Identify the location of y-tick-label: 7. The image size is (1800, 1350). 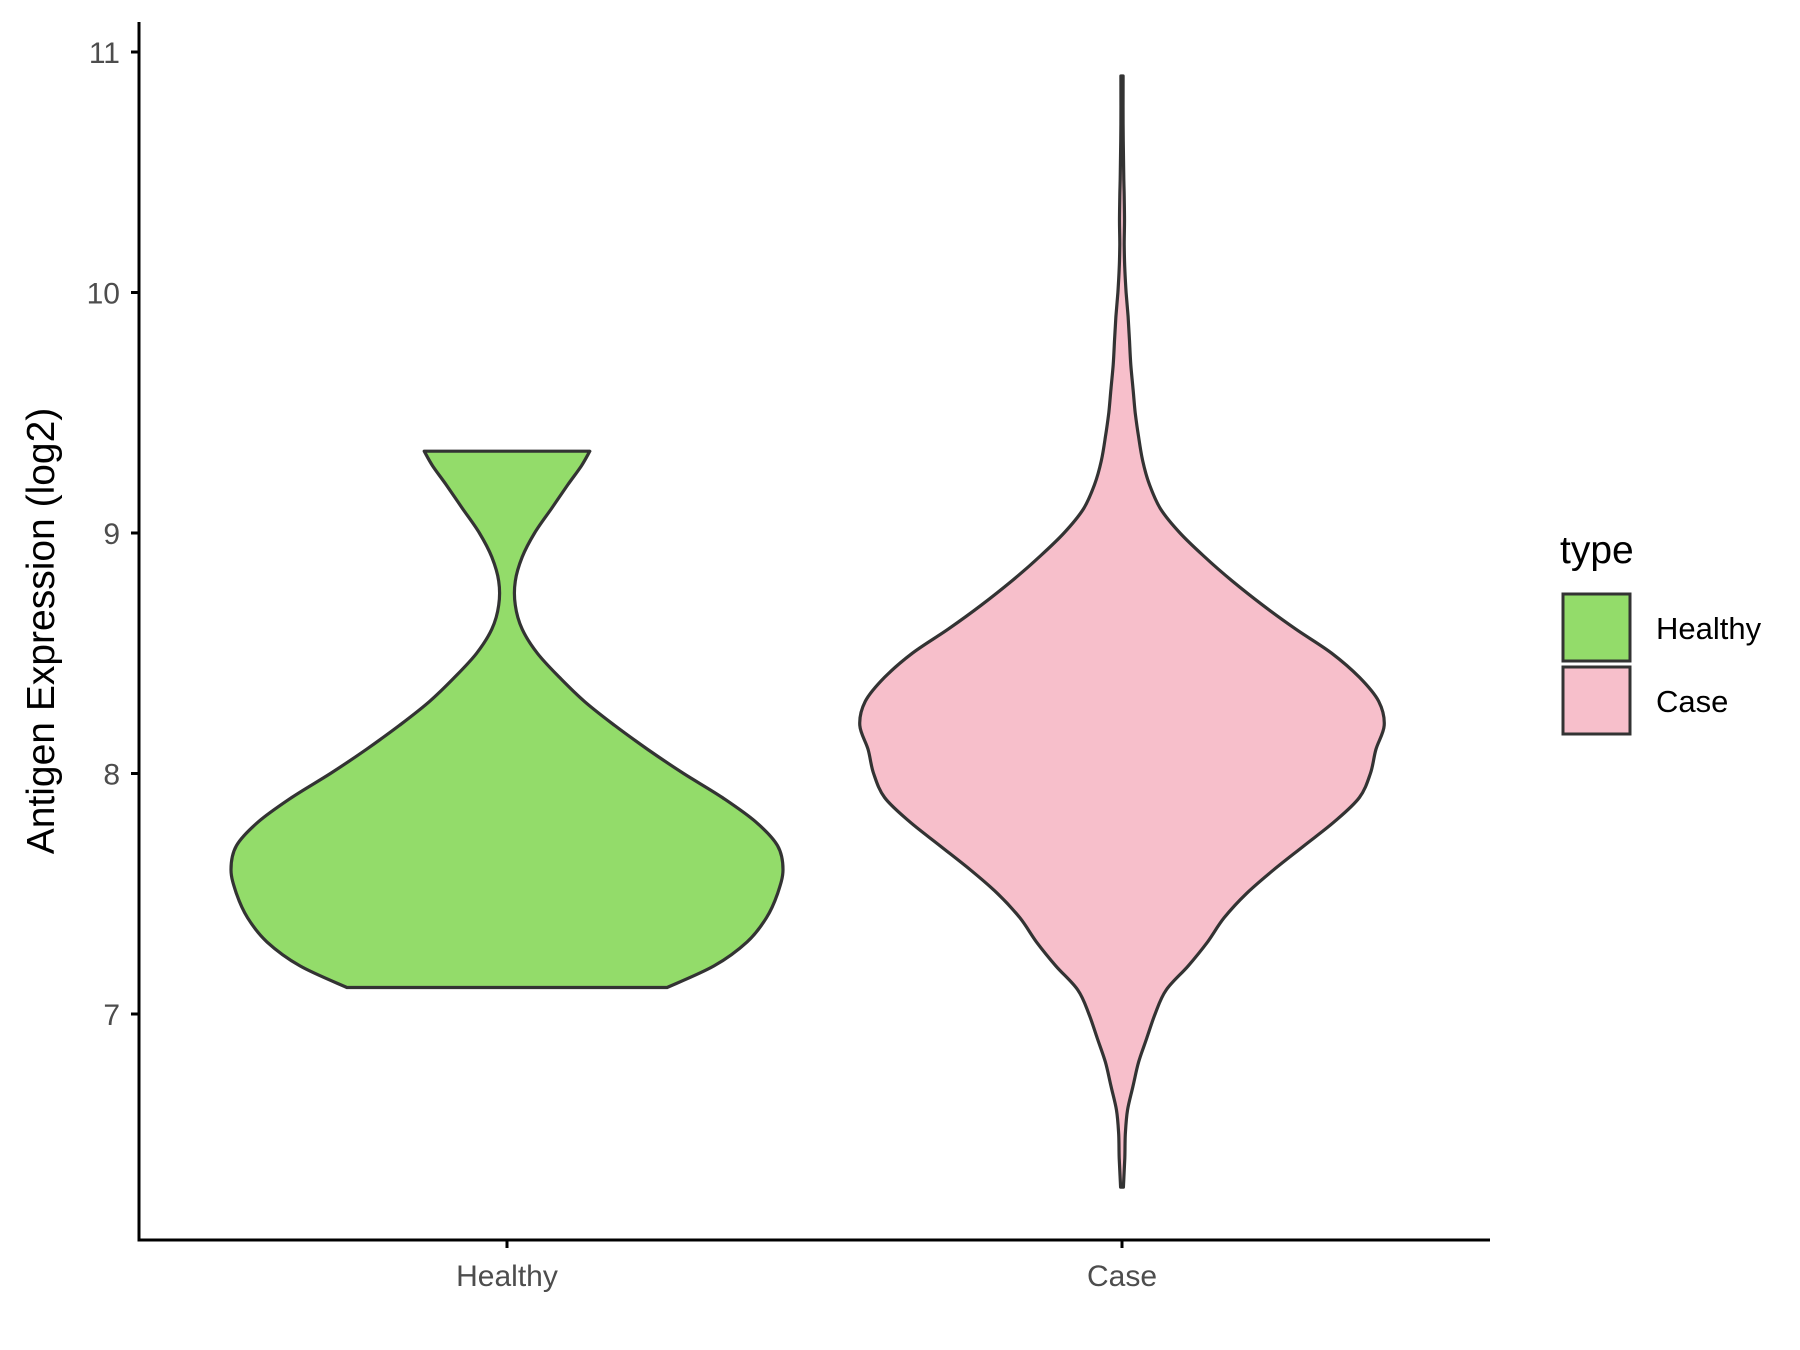
(111, 1015).